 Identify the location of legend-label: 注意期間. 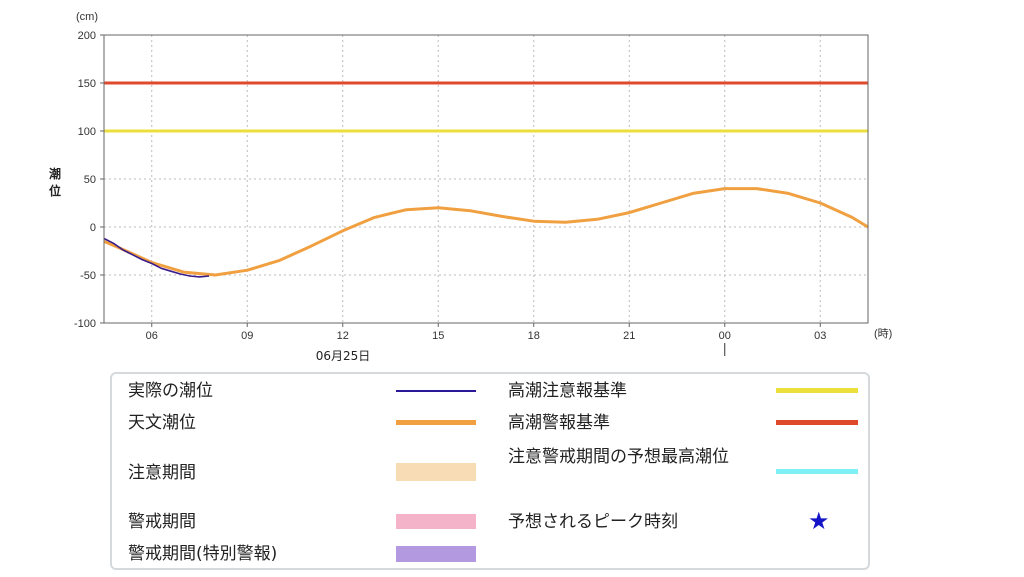
(162, 473).